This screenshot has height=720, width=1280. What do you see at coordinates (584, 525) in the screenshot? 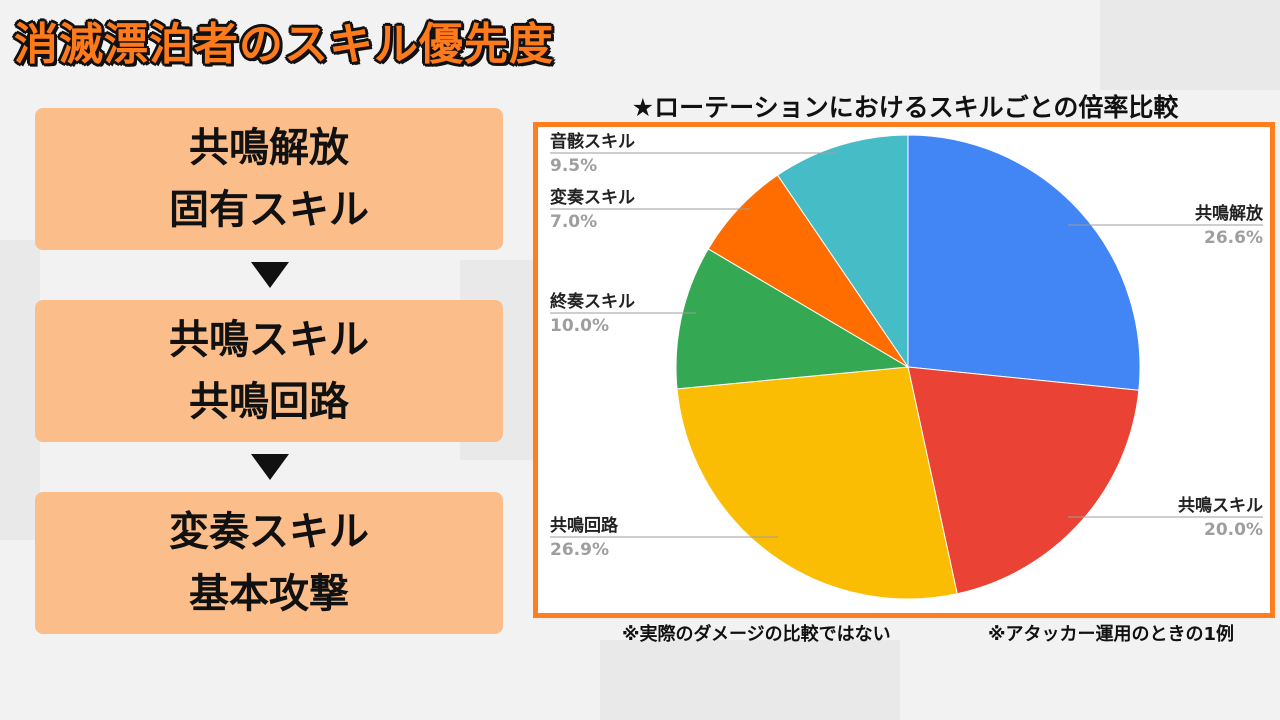
I see `slice-label: 共鳴回路` at bounding box center [584, 525].